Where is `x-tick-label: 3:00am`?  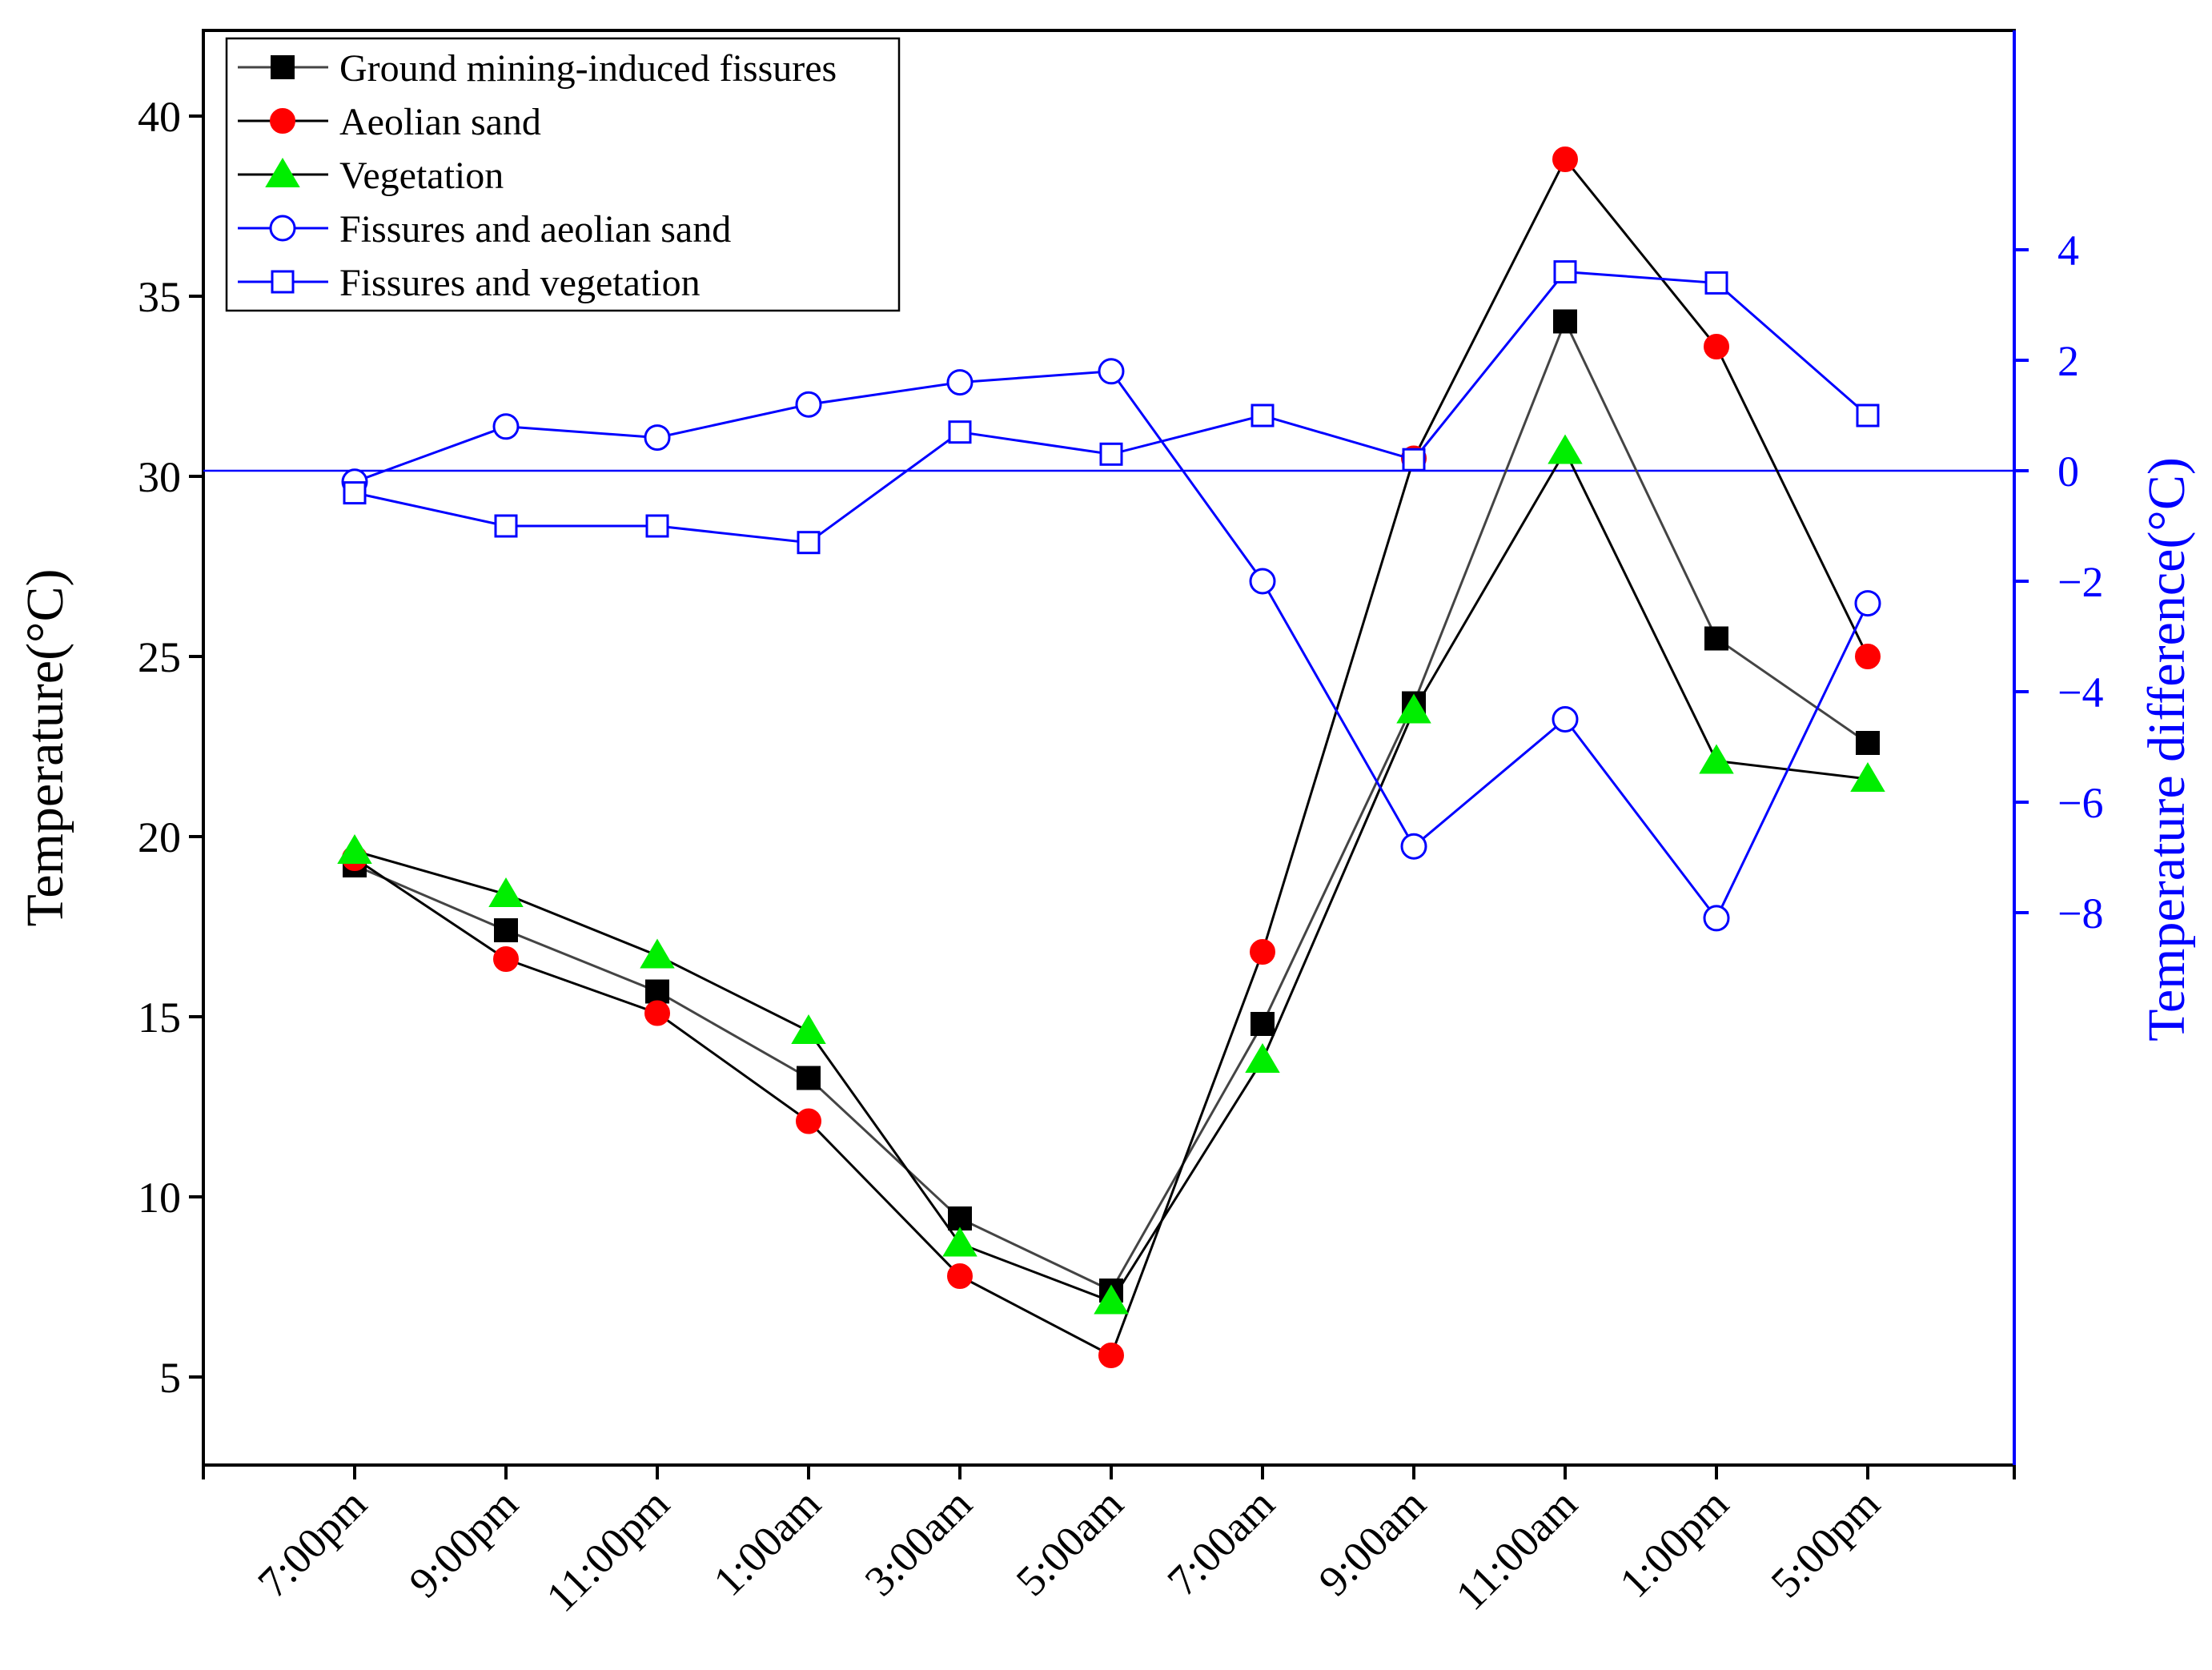 x-tick-label: 3:00am is located at coordinates (919, 1542).